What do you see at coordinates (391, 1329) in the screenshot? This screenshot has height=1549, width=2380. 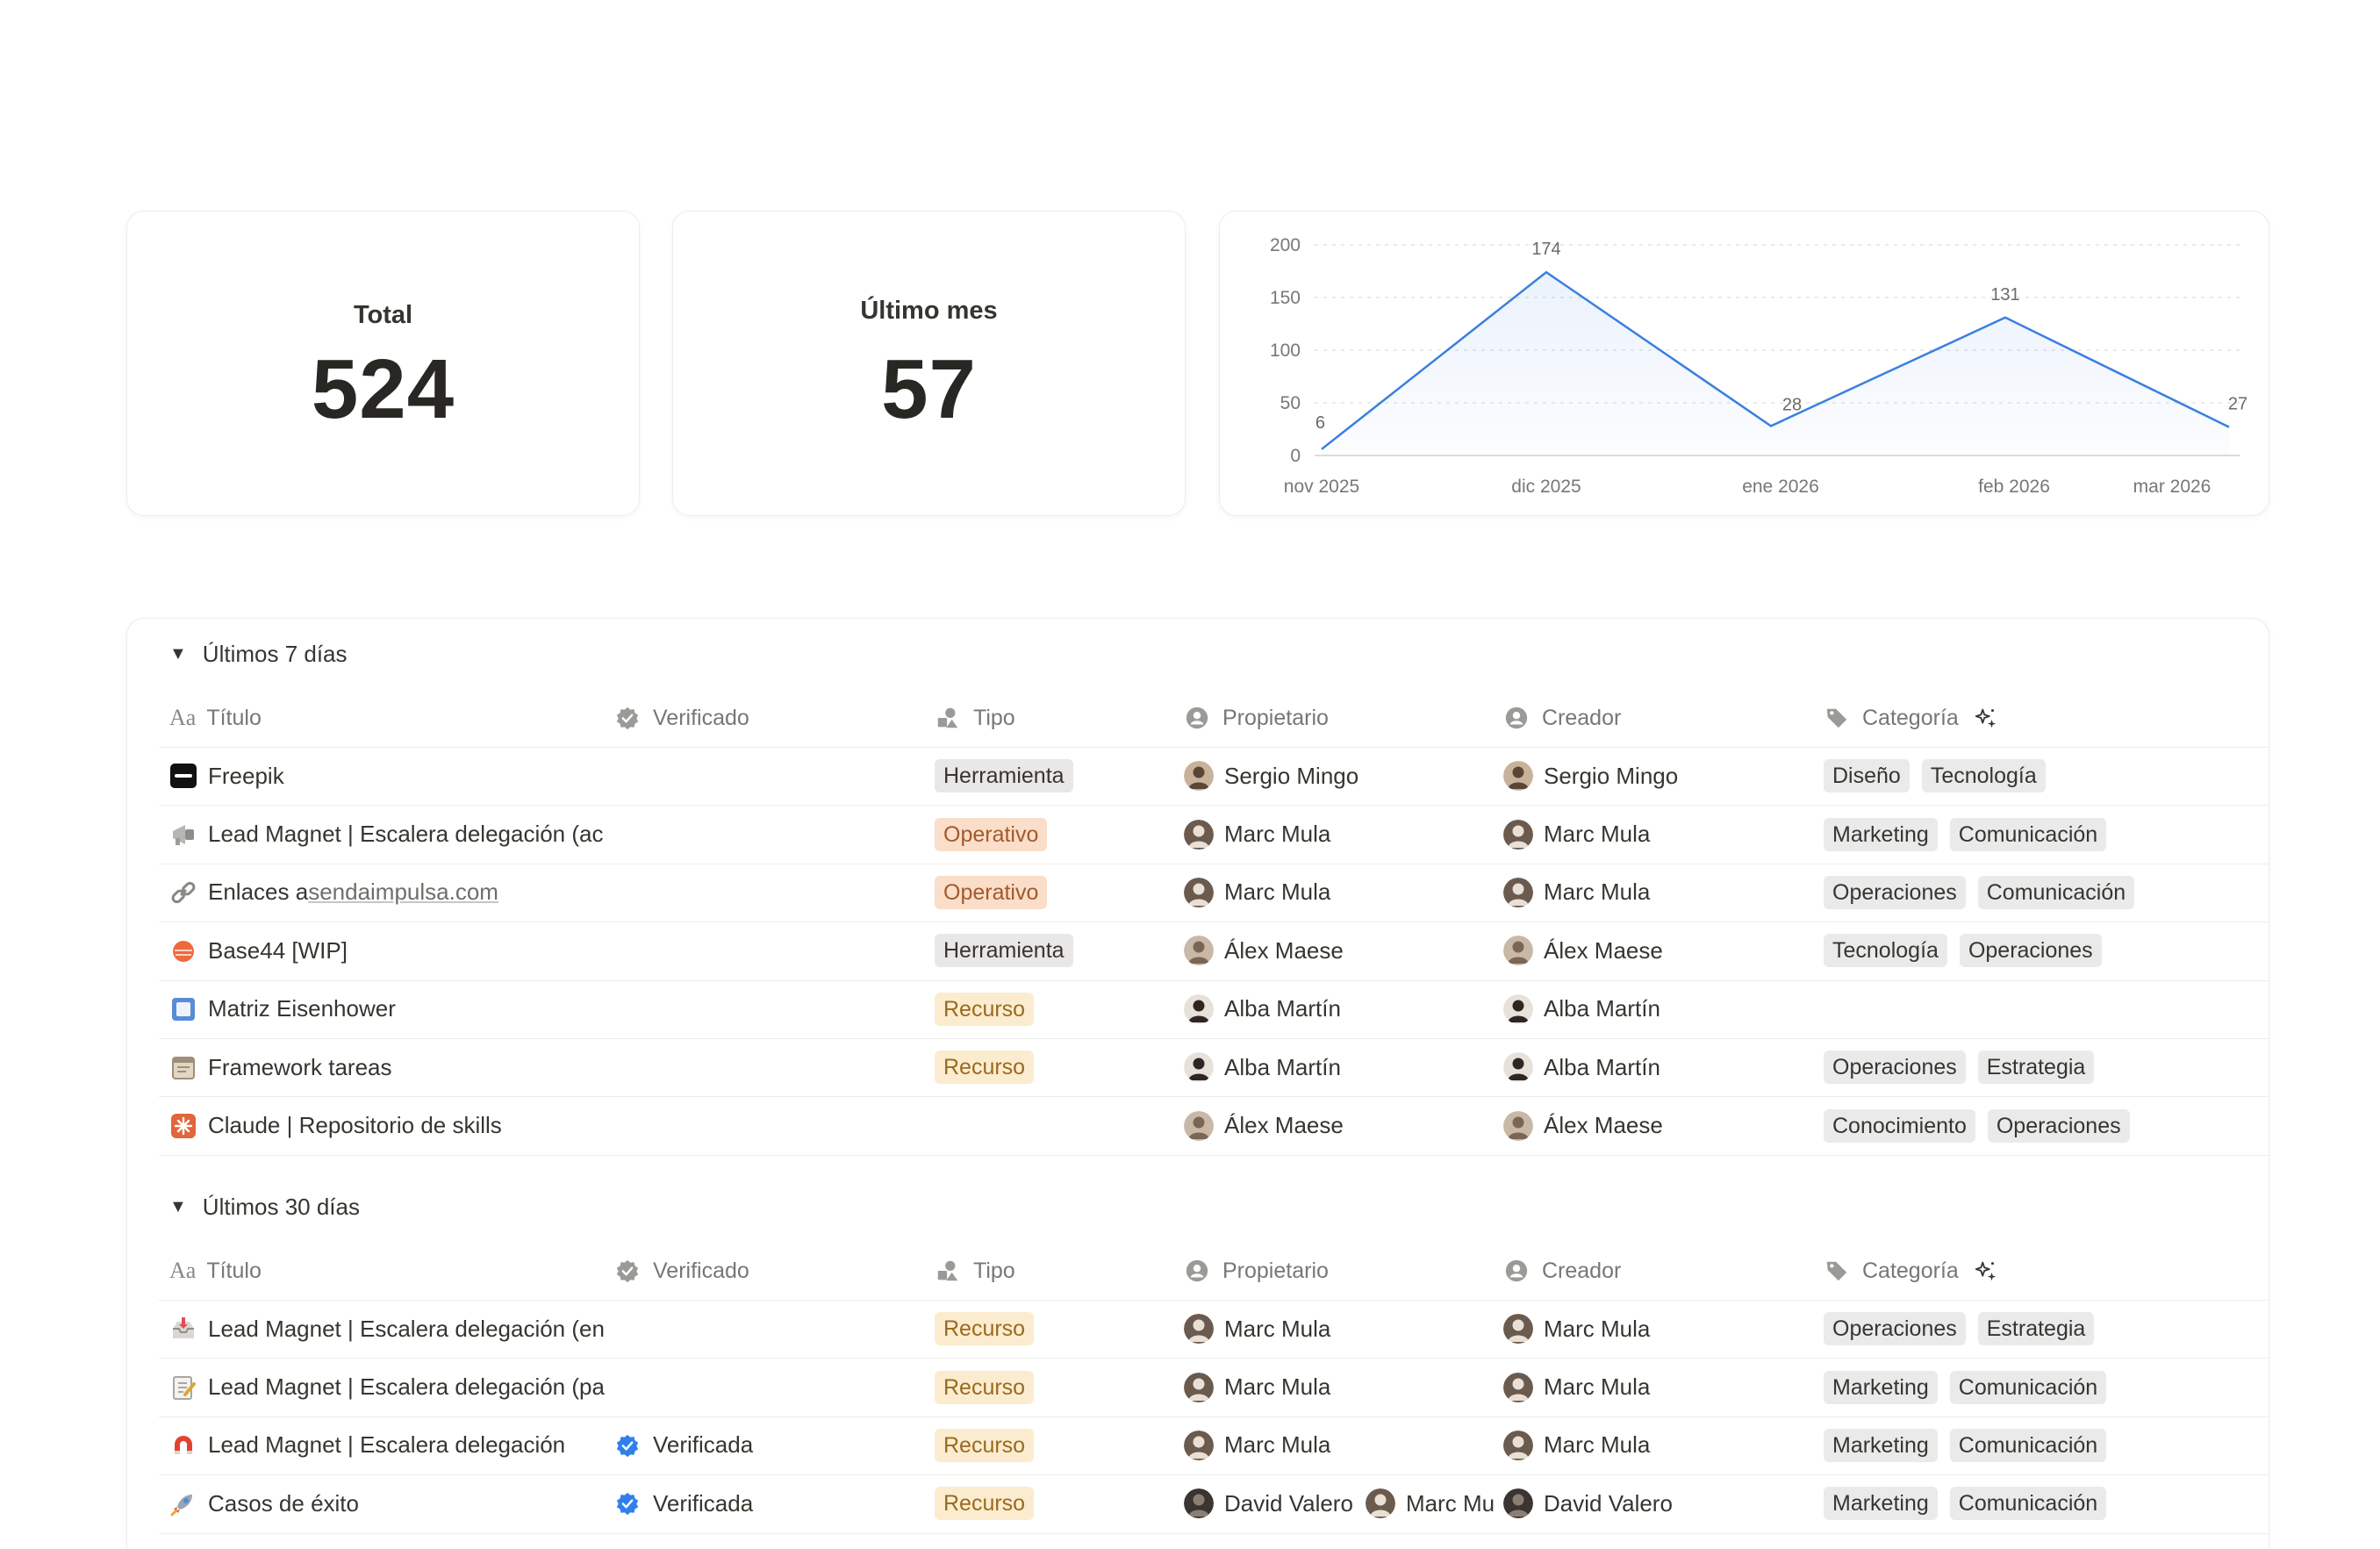 I see `title-cell: Lead Magnet | Escalera delegación (en` at bounding box center [391, 1329].